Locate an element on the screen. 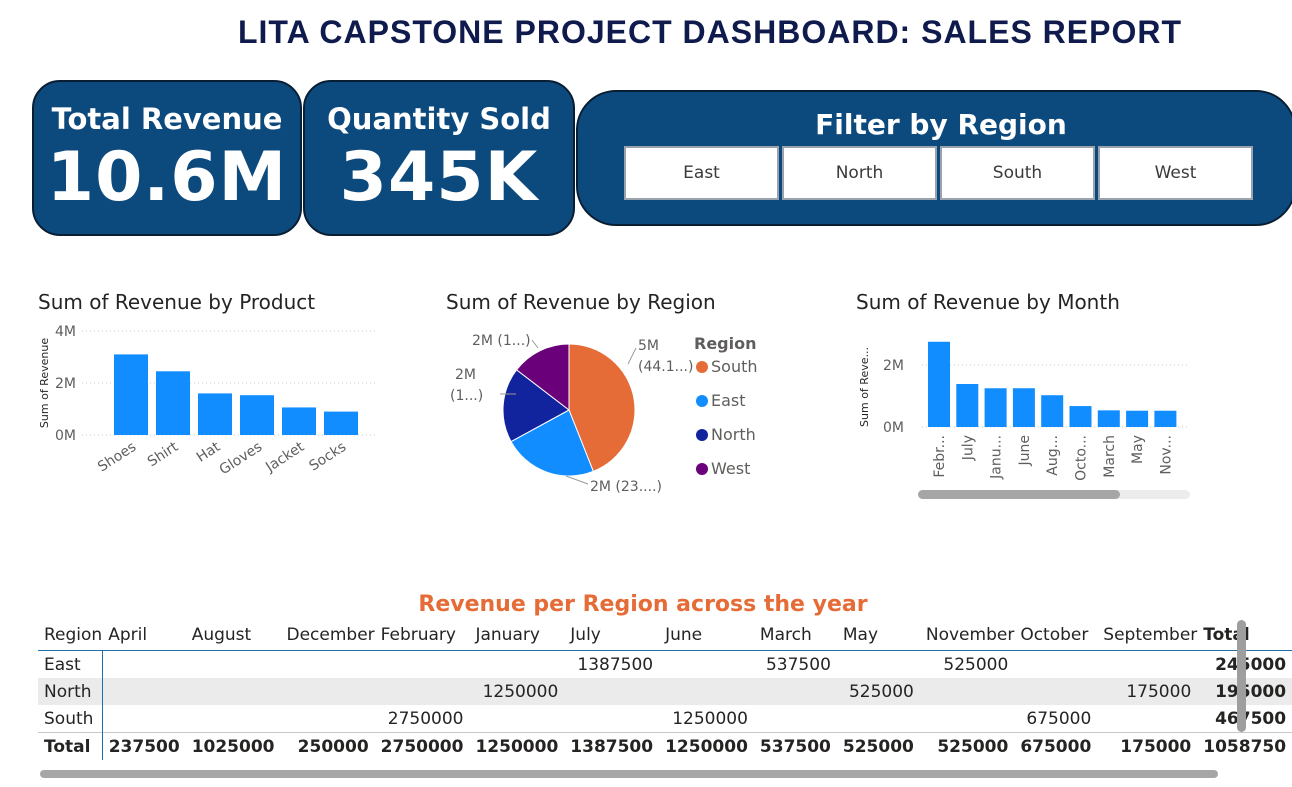 The width and height of the screenshot is (1292, 787). row-label: North is located at coordinates (70, 691).